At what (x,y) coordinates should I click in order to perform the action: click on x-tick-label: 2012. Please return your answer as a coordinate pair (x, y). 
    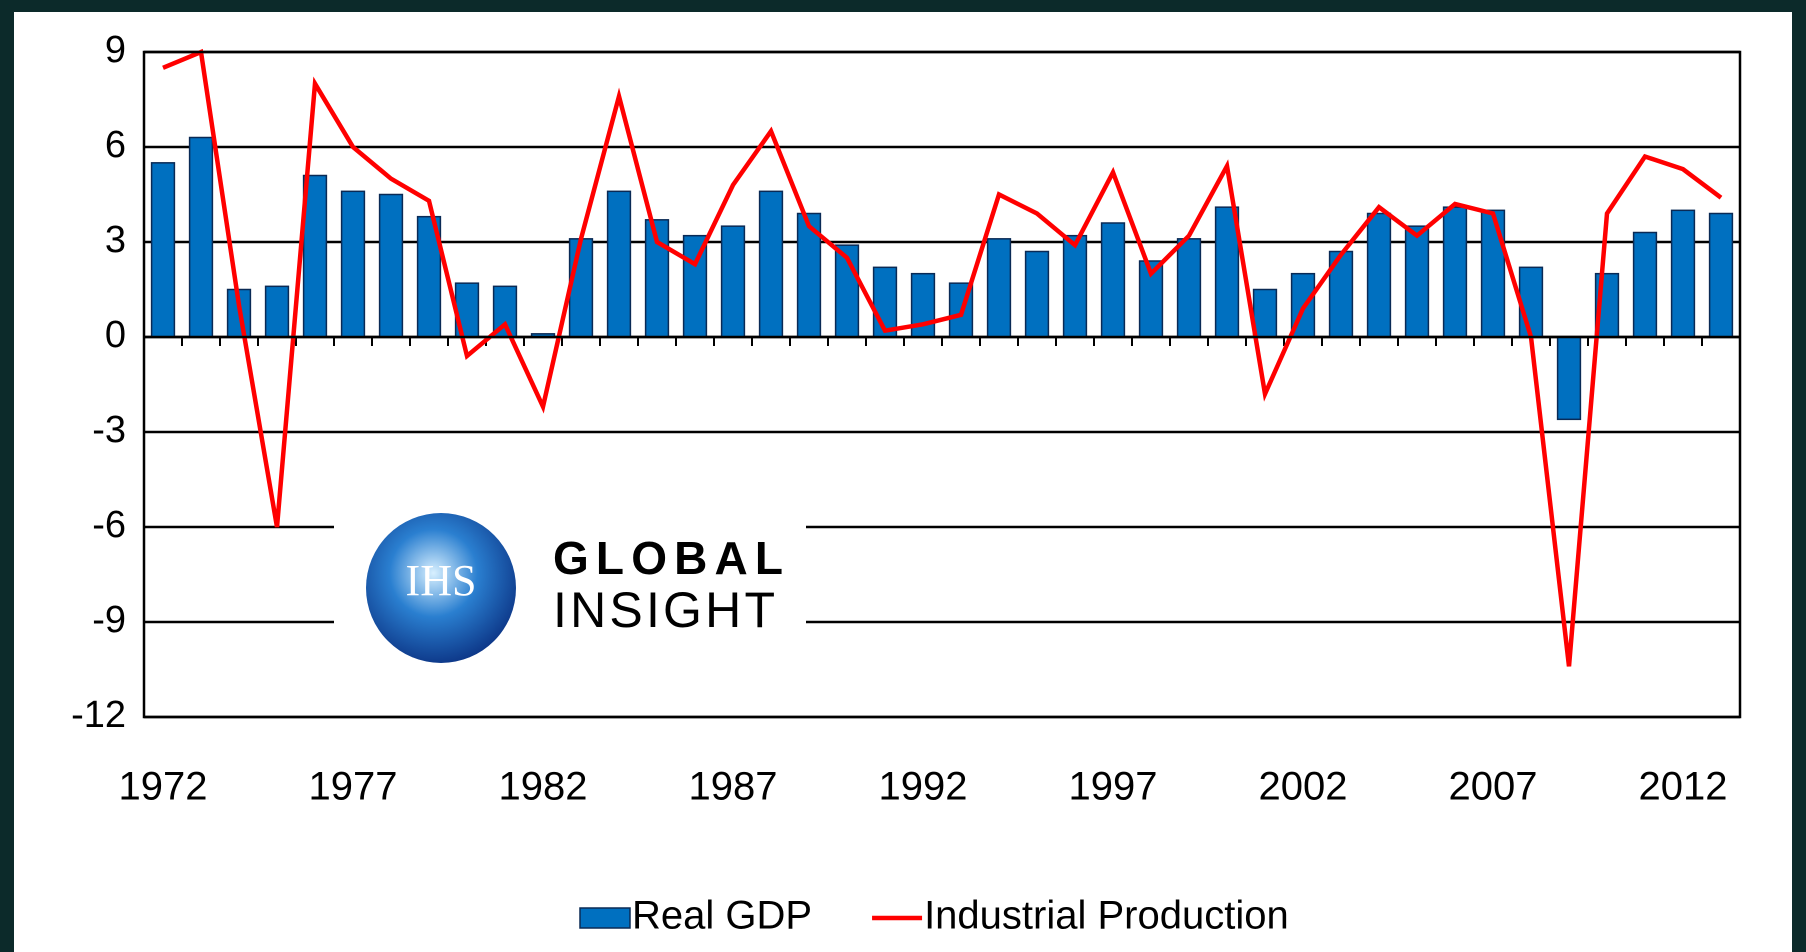
    Looking at the image, I should click on (1683, 787).